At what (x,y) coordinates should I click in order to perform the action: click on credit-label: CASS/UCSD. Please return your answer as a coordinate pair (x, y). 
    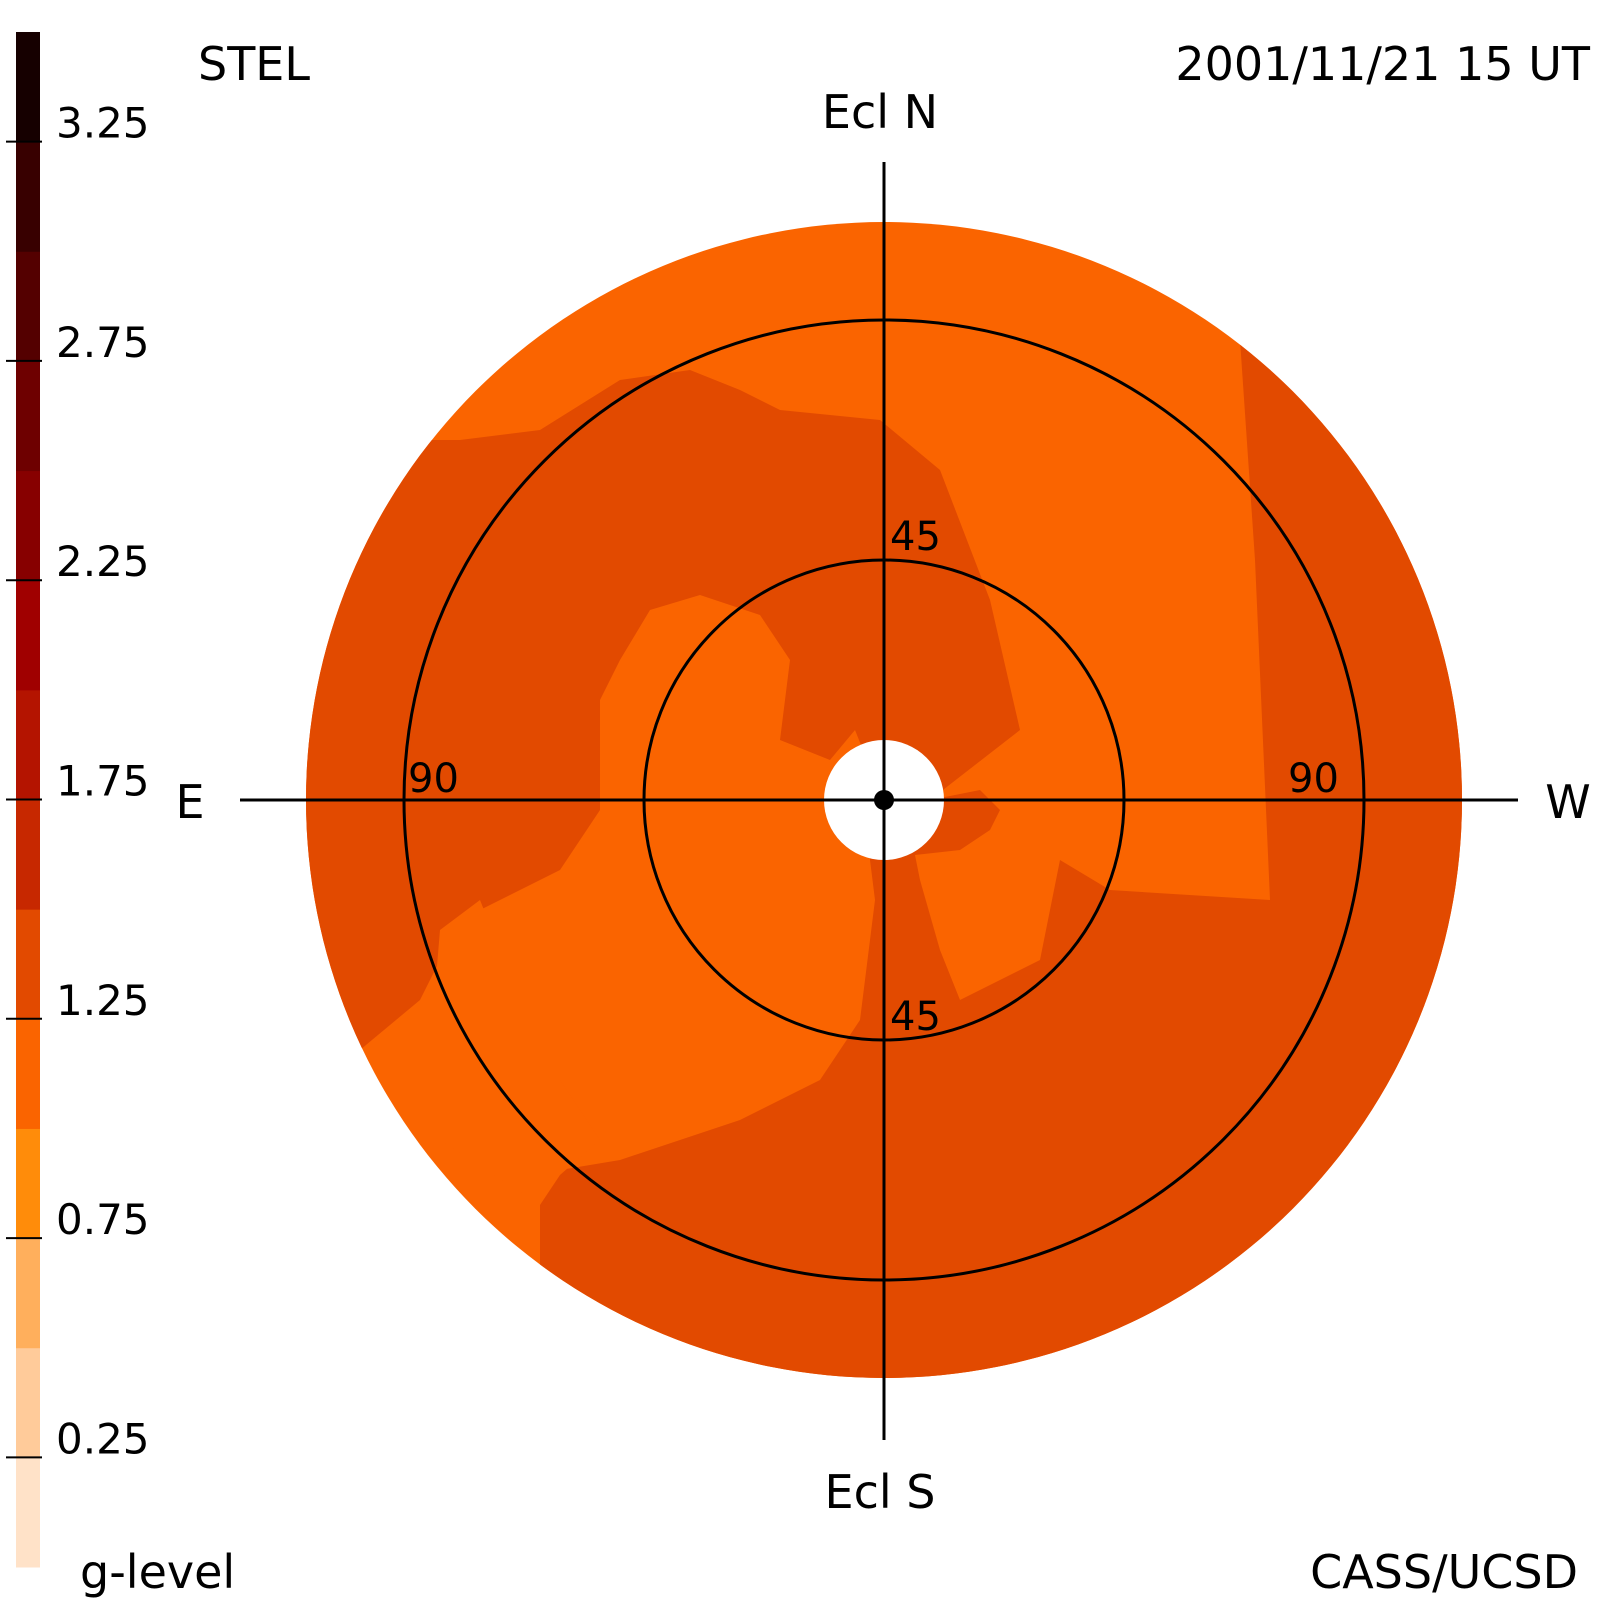
    Looking at the image, I should click on (1444, 1572).